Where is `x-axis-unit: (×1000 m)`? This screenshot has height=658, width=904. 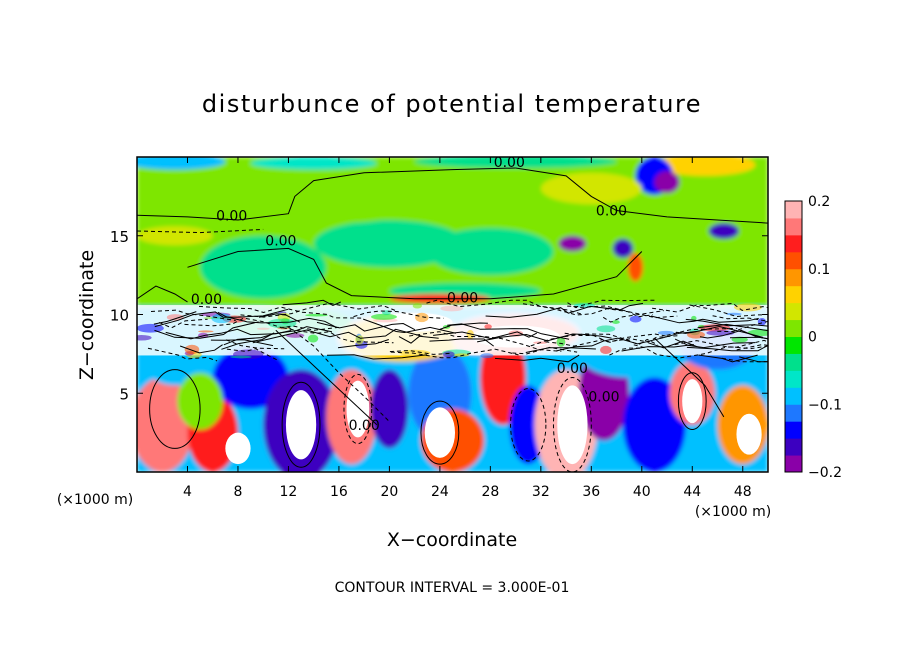
x-axis-unit: (×1000 m) is located at coordinates (733, 512).